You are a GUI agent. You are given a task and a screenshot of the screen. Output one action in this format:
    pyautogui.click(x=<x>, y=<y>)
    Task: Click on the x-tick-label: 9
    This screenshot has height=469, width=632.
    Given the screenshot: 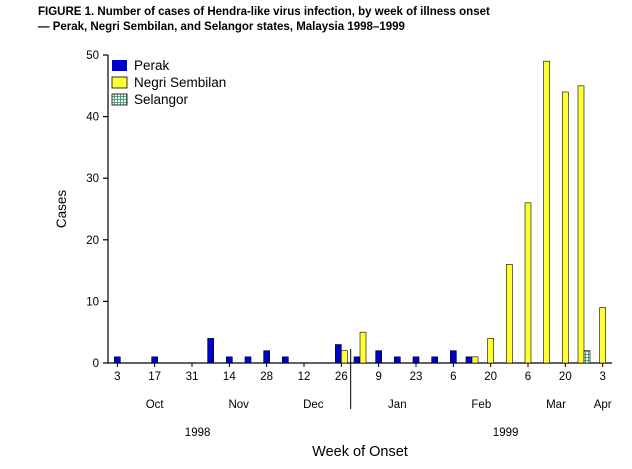 What is the action you would take?
    pyautogui.click(x=378, y=377)
    